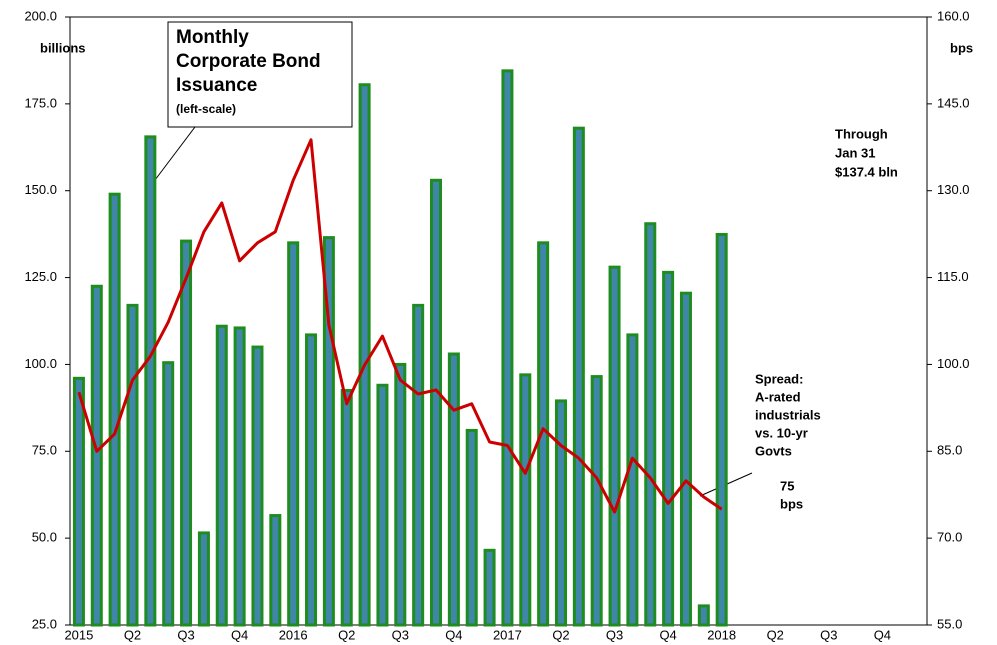  What do you see at coordinates (949, 623) in the screenshot?
I see `y2-tick-label: 55.0` at bounding box center [949, 623].